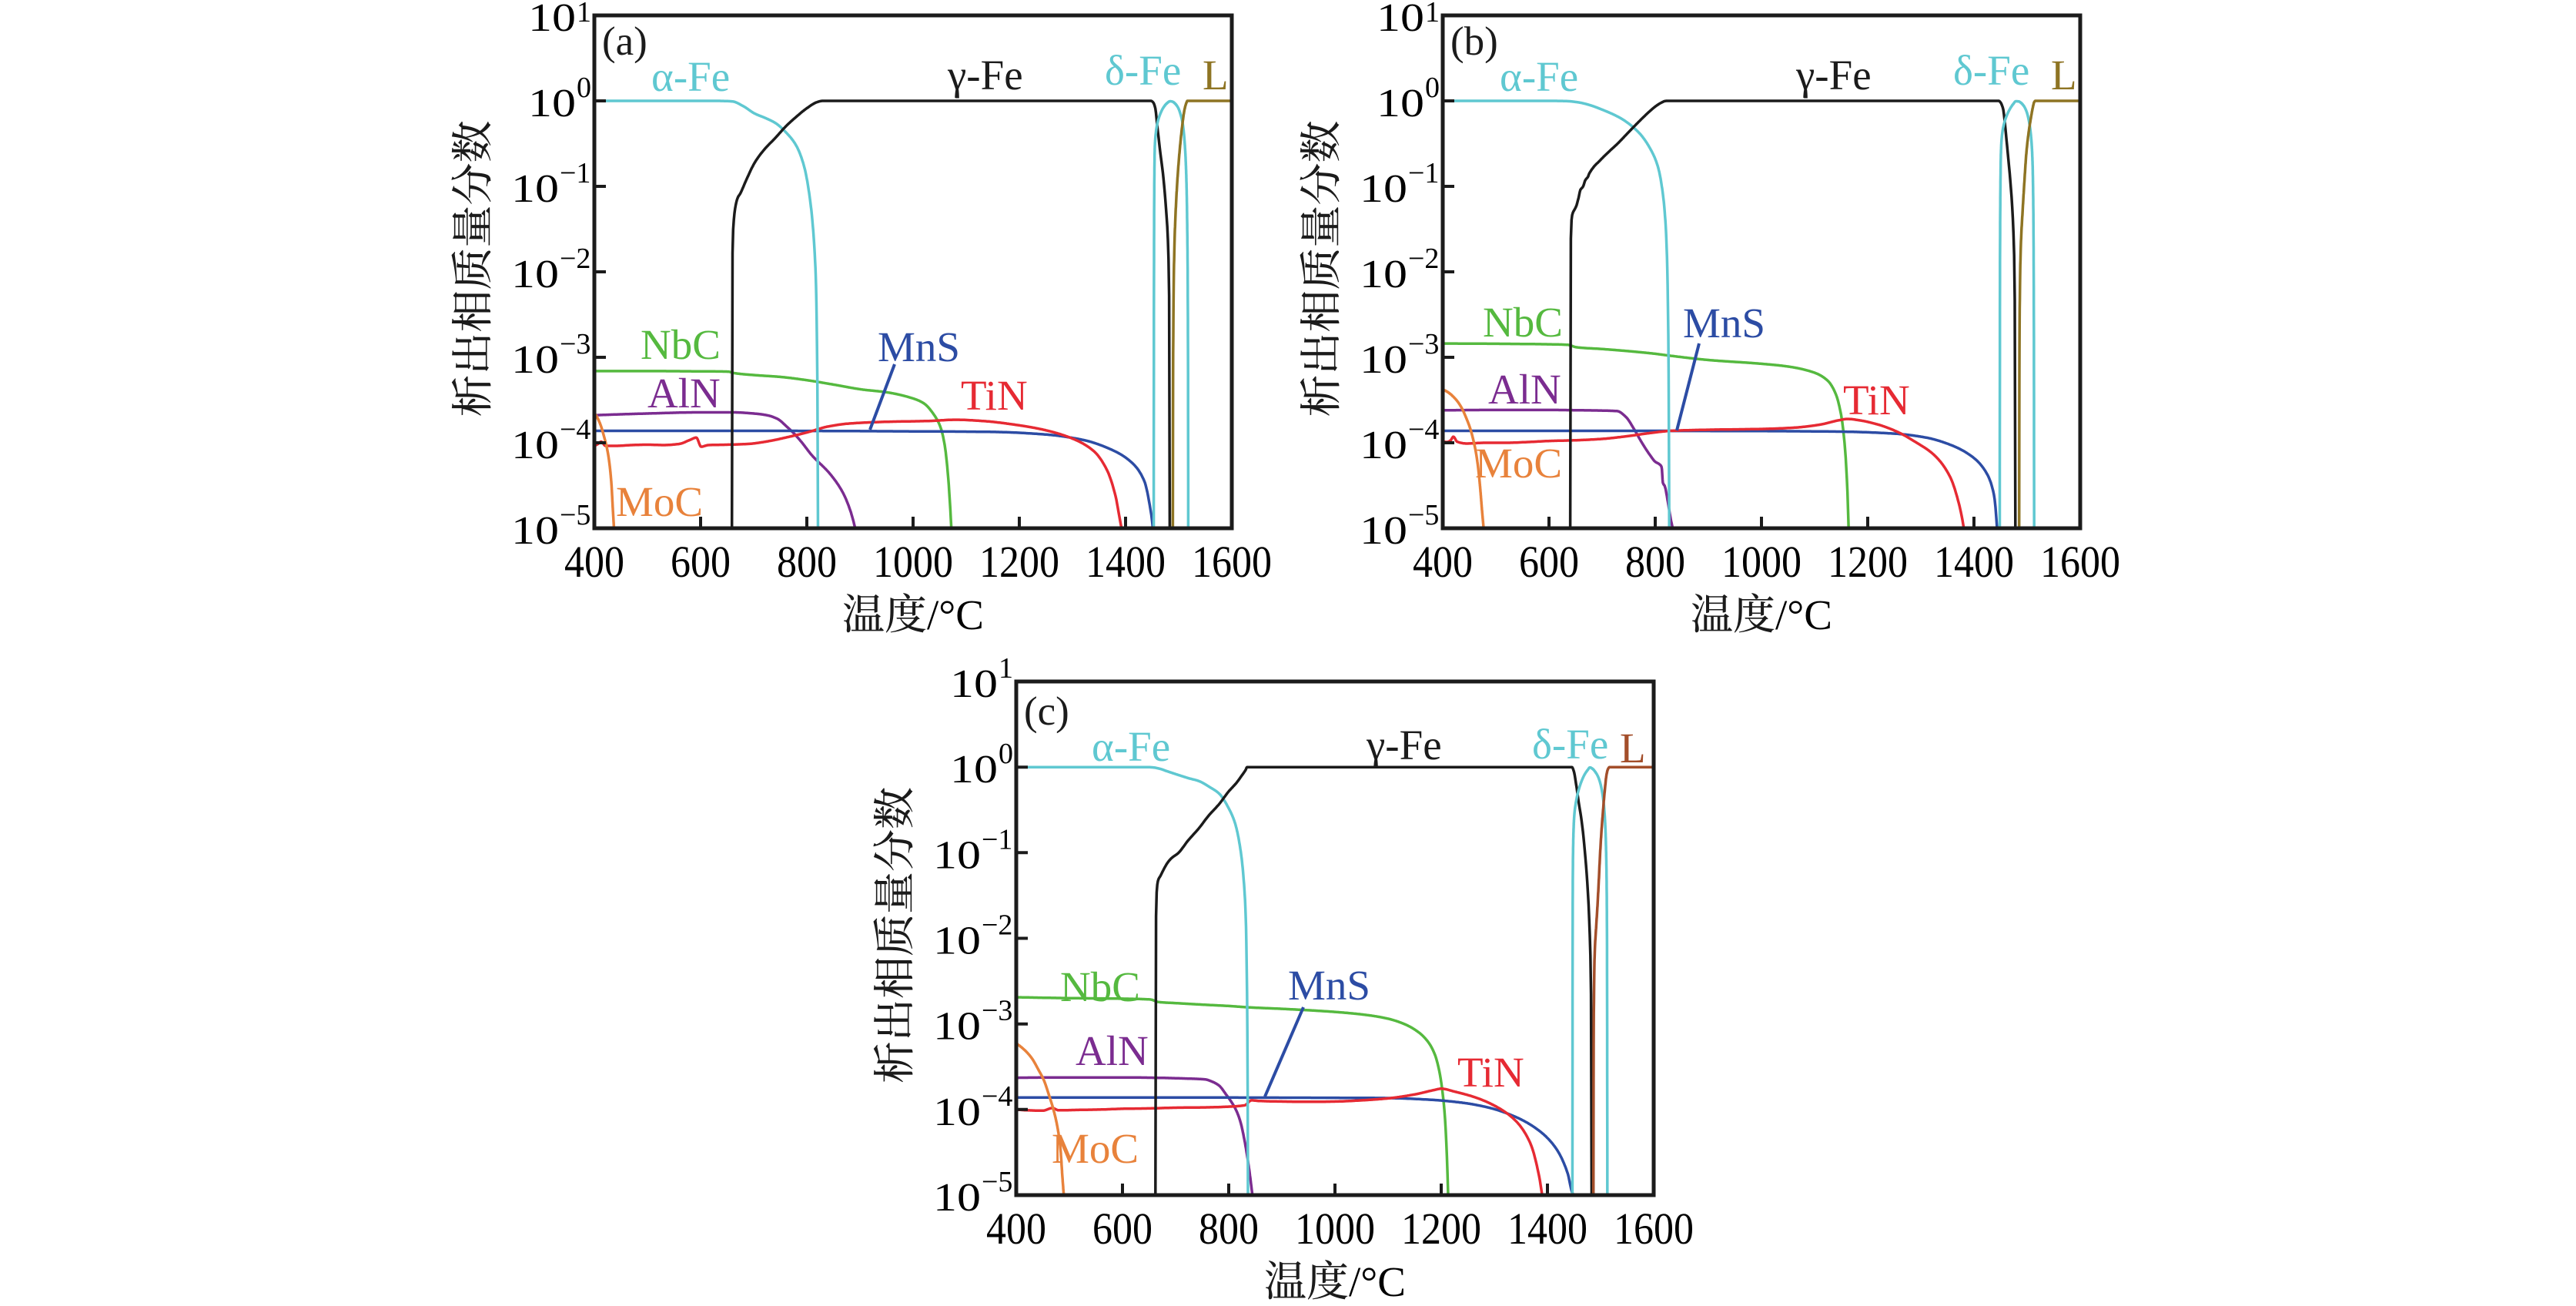 The width and height of the screenshot is (2576, 1306). What do you see at coordinates (625, 41) in the screenshot?
I see `svg-text: (a)` at bounding box center [625, 41].